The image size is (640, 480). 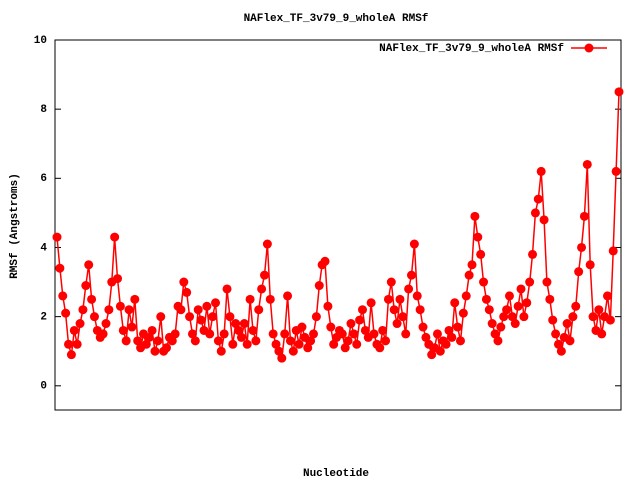 What do you see at coordinates (43, 179) in the screenshot?
I see `y-tick-label: 6` at bounding box center [43, 179].